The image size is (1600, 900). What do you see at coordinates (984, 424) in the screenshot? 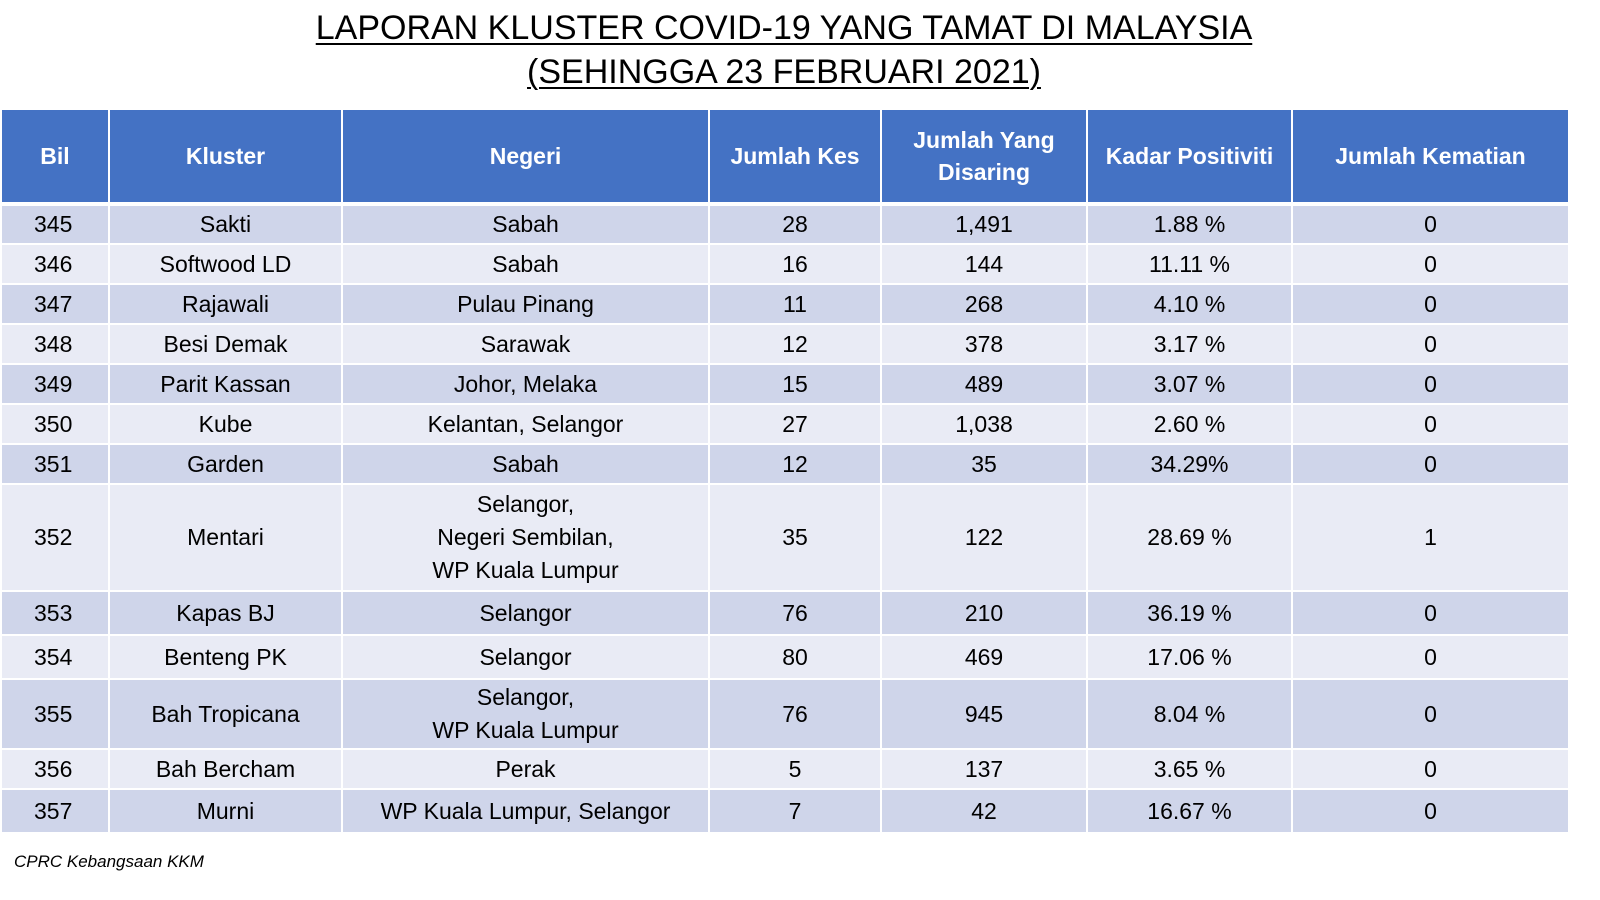
I see `cell-jumlah-disaring: 1,038` at bounding box center [984, 424].